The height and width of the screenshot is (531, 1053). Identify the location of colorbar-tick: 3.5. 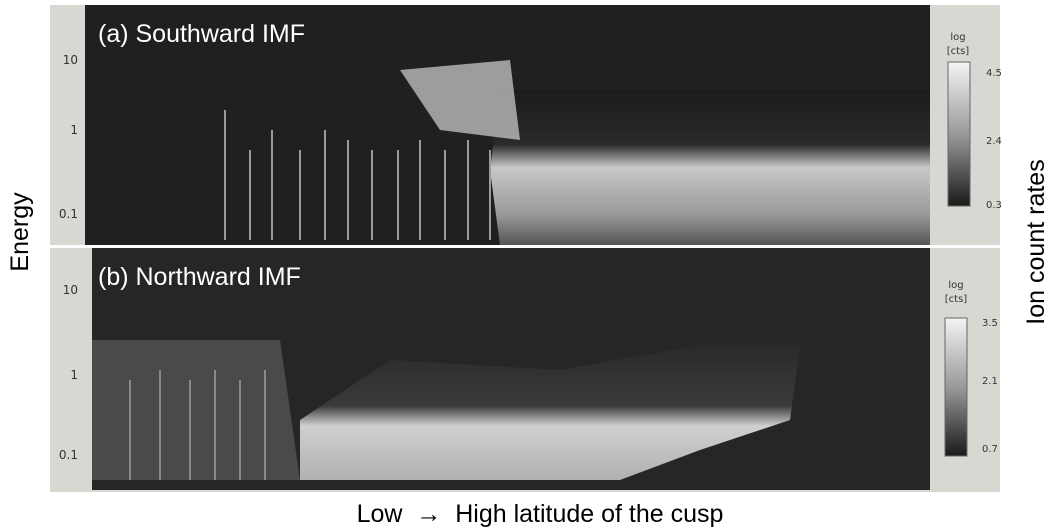
(990, 323).